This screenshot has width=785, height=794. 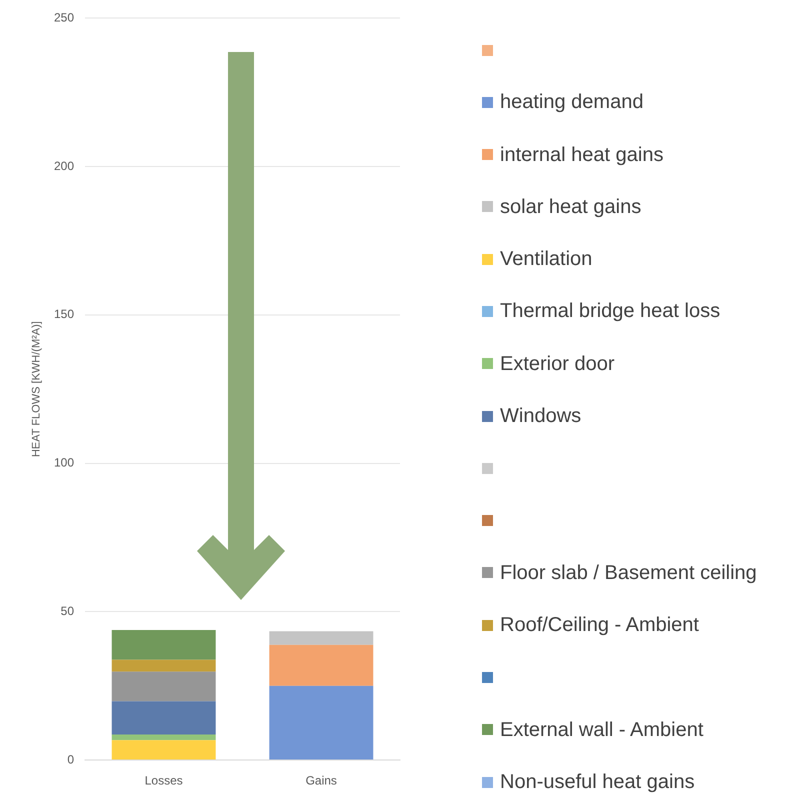 I want to click on legend-label: Windows, so click(x=541, y=416).